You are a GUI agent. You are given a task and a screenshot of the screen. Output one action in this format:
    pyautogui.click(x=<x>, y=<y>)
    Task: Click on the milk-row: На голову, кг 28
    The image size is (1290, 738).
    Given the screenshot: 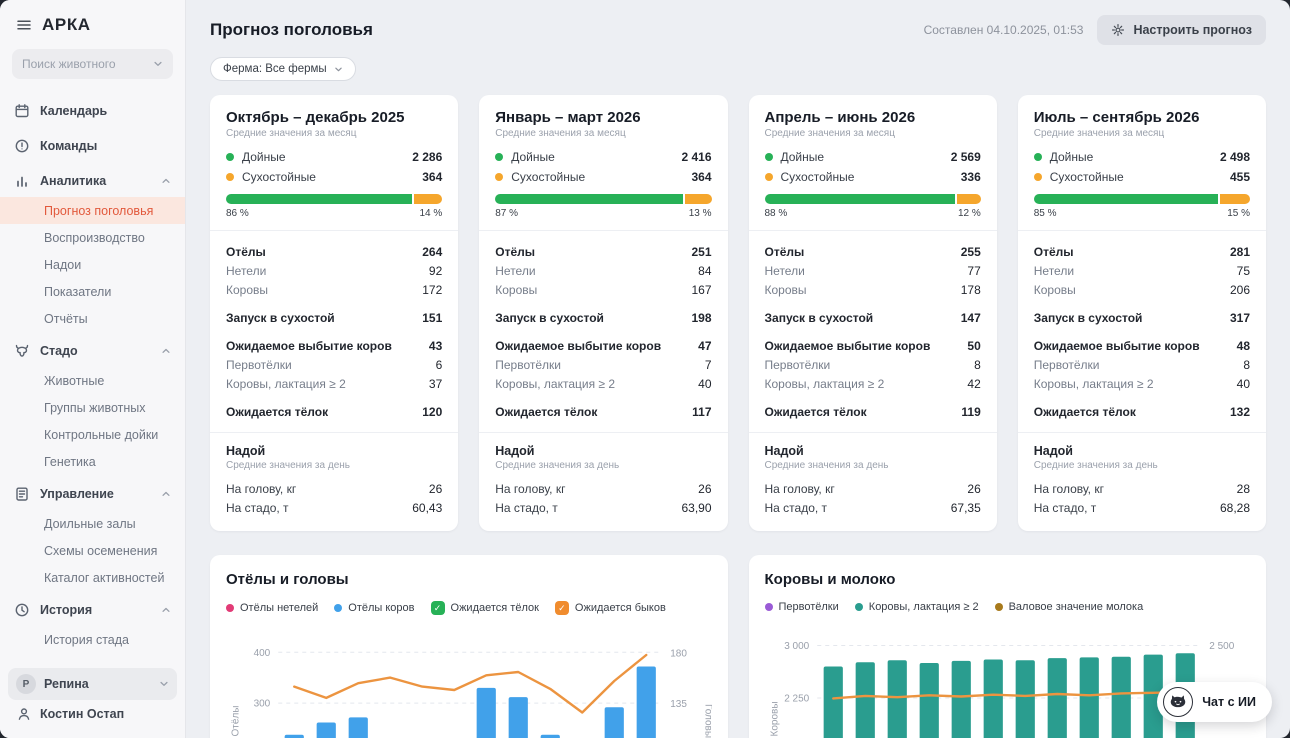 What is the action you would take?
    pyautogui.click(x=1141, y=488)
    